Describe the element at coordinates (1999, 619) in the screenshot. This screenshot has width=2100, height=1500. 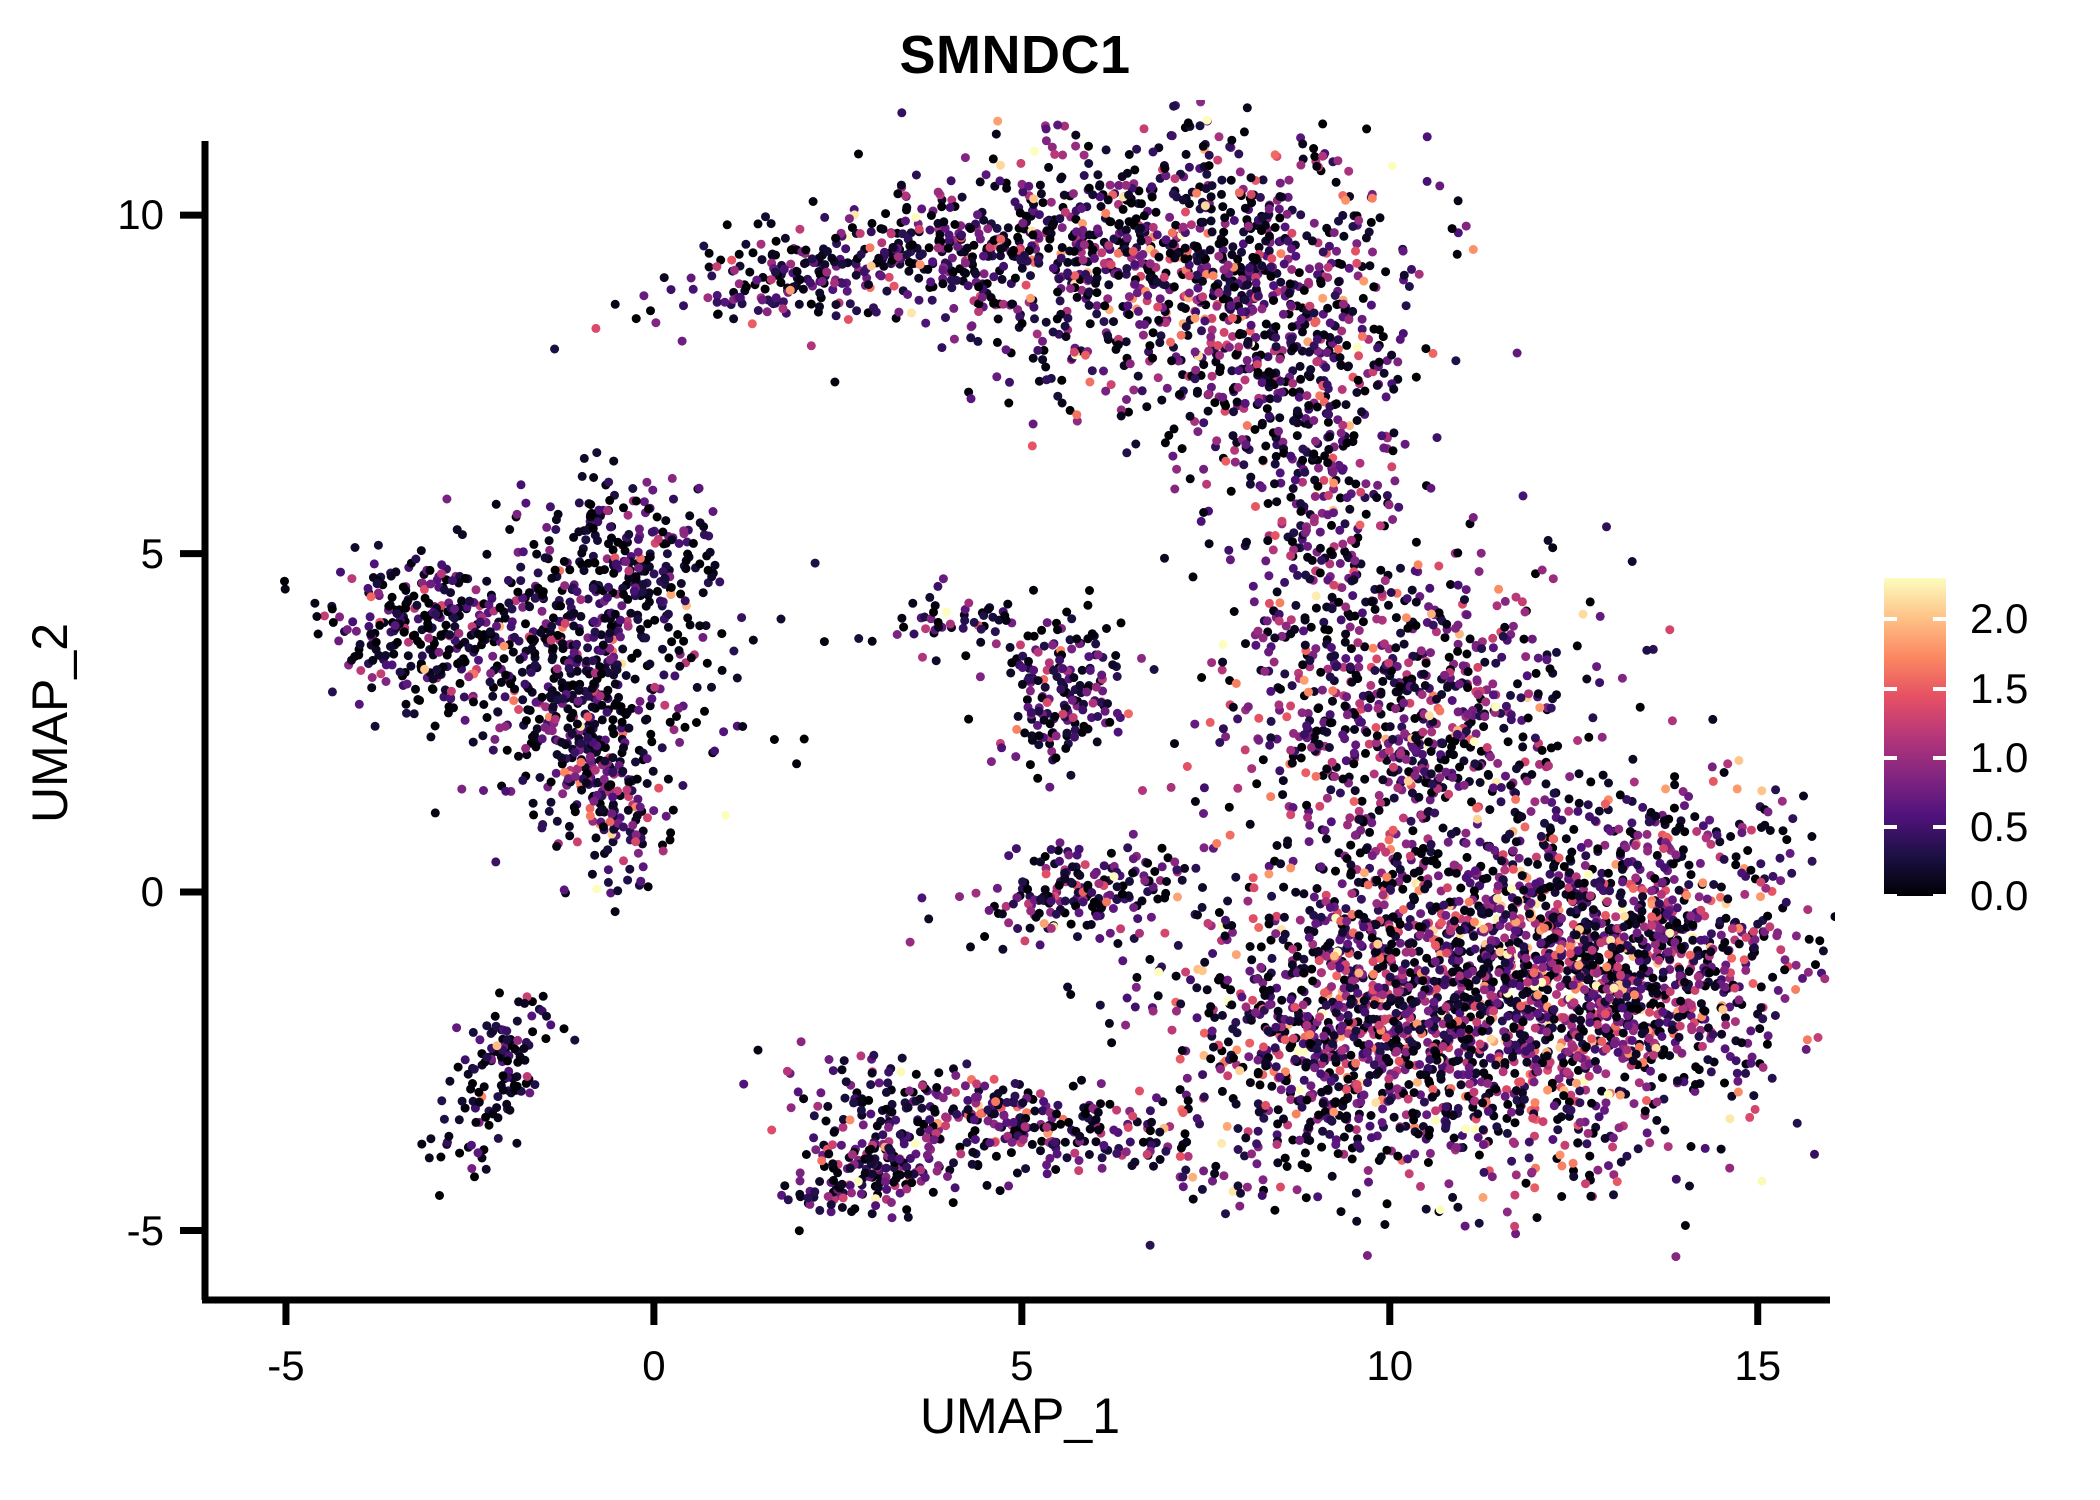
I see `colorbar-tick-label: 2.0` at that location.